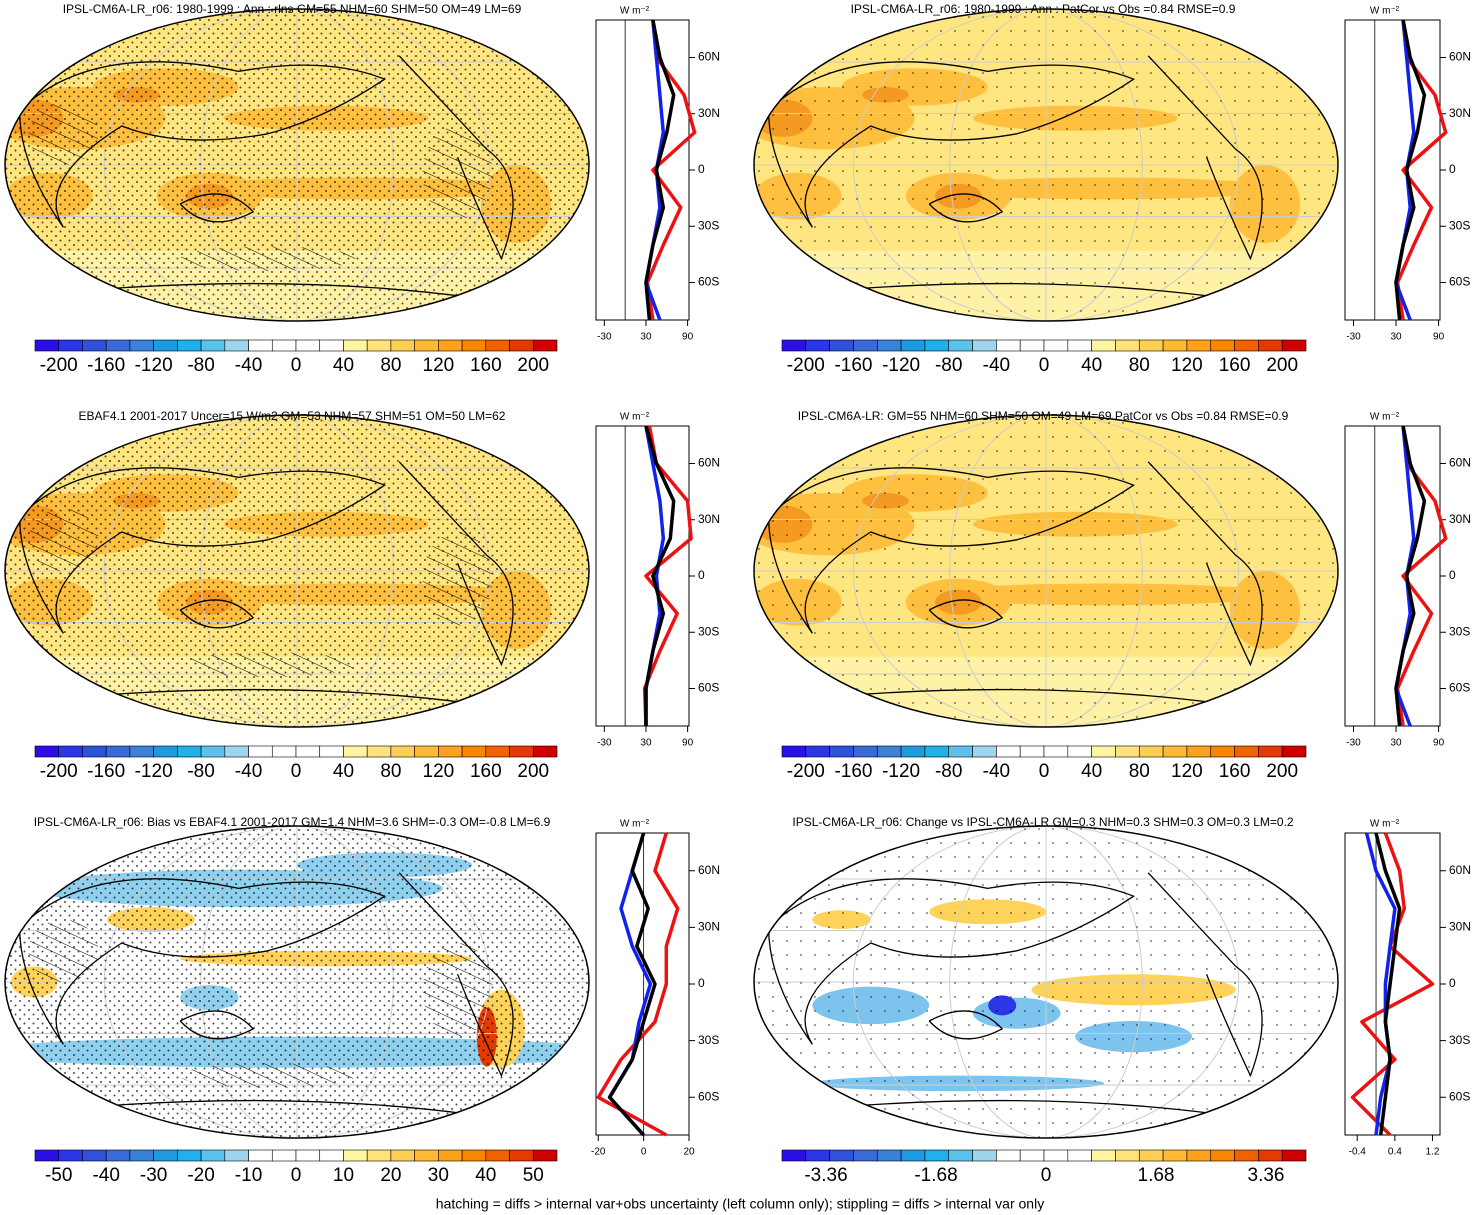  What do you see at coordinates (644, 1152) in the screenshot?
I see `x-tick-label: 0` at bounding box center [644, 1152].